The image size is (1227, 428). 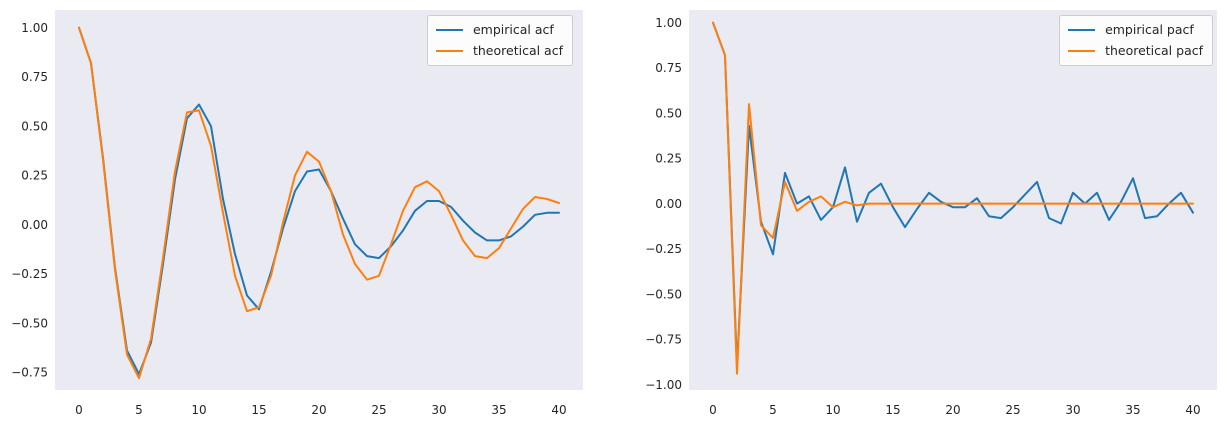 What do you see at coordinates (1136, 40) in the screenshot?
I see `pacf-legend: empirical pacf theoretical pacf` at bounding box center [1136, 40].